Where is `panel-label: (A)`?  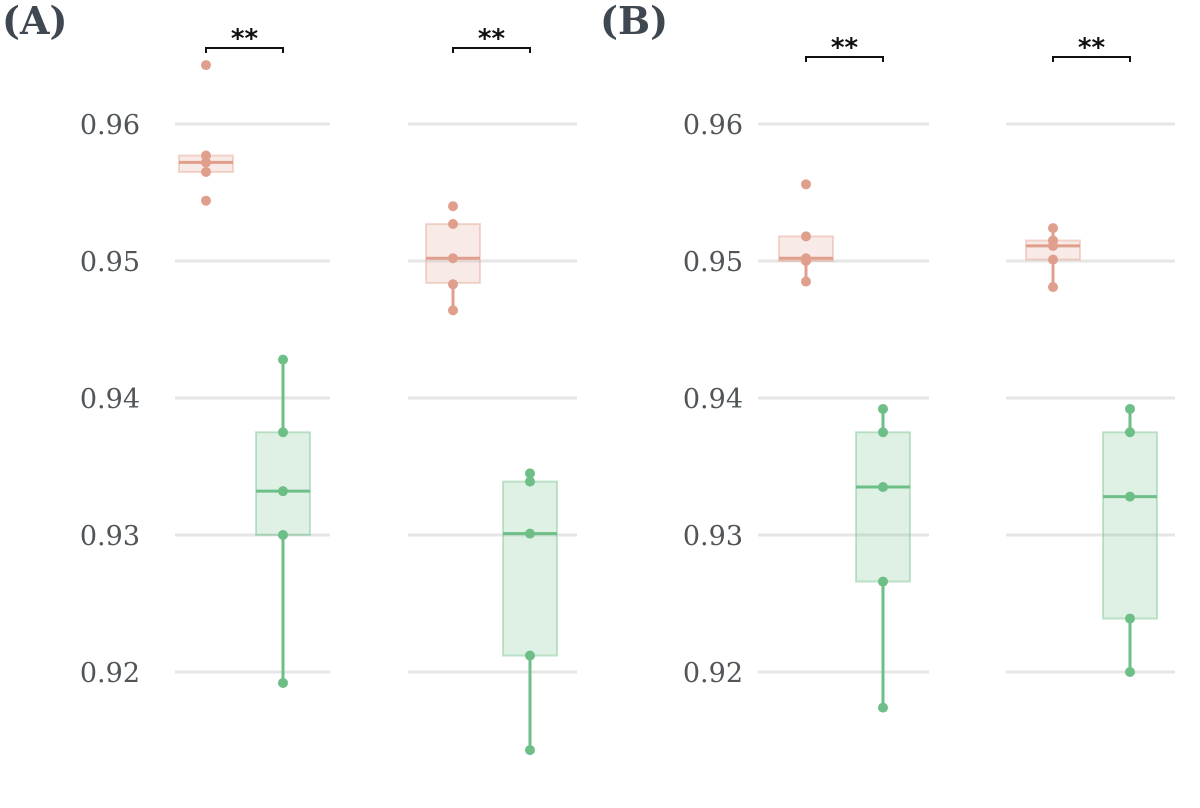 panel-label: (A) is located at coordinates (34, 21).